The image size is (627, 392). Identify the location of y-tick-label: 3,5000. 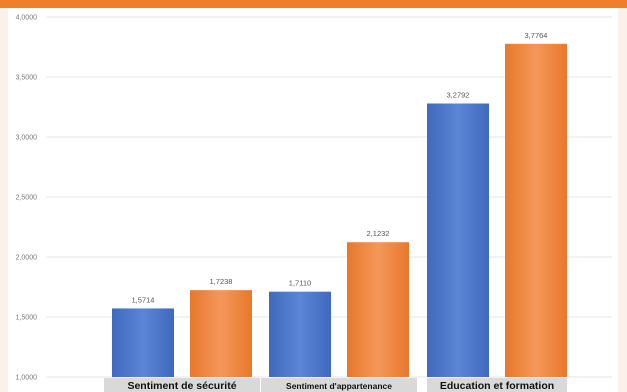
(27, 78).